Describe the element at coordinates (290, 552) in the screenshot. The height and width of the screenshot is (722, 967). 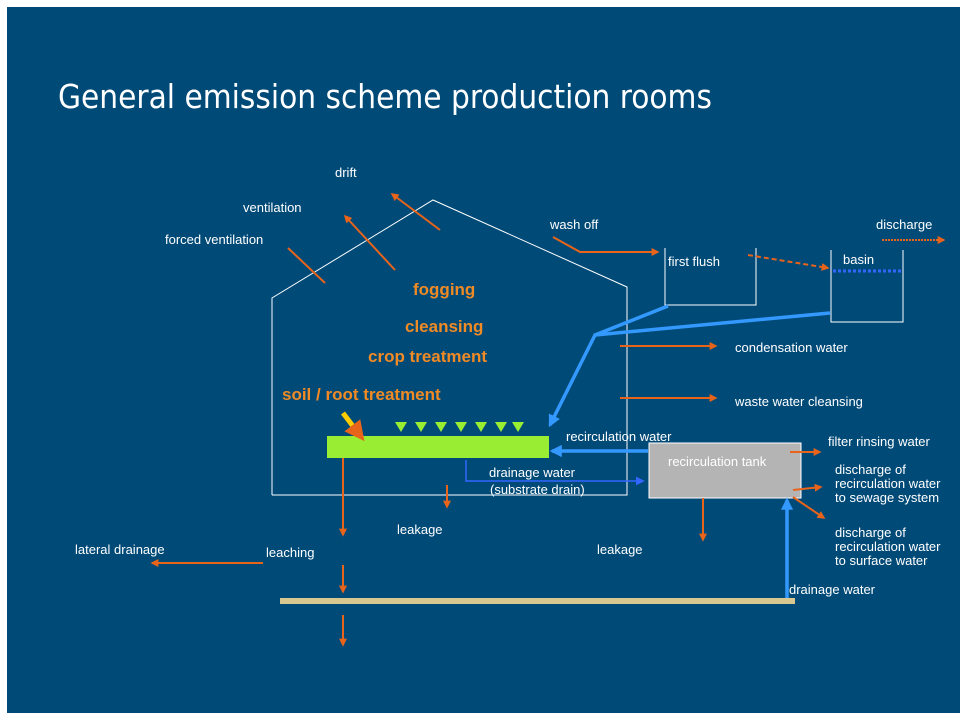
I see `label: leaching` at that location.